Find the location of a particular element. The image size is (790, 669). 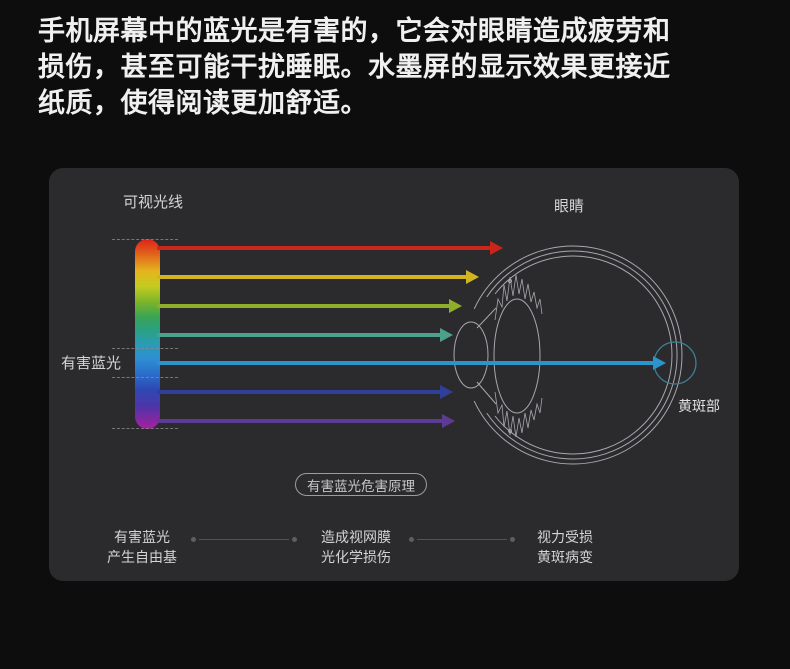

light-ray-purple-arrowhead is located at coordinates (448, 421).